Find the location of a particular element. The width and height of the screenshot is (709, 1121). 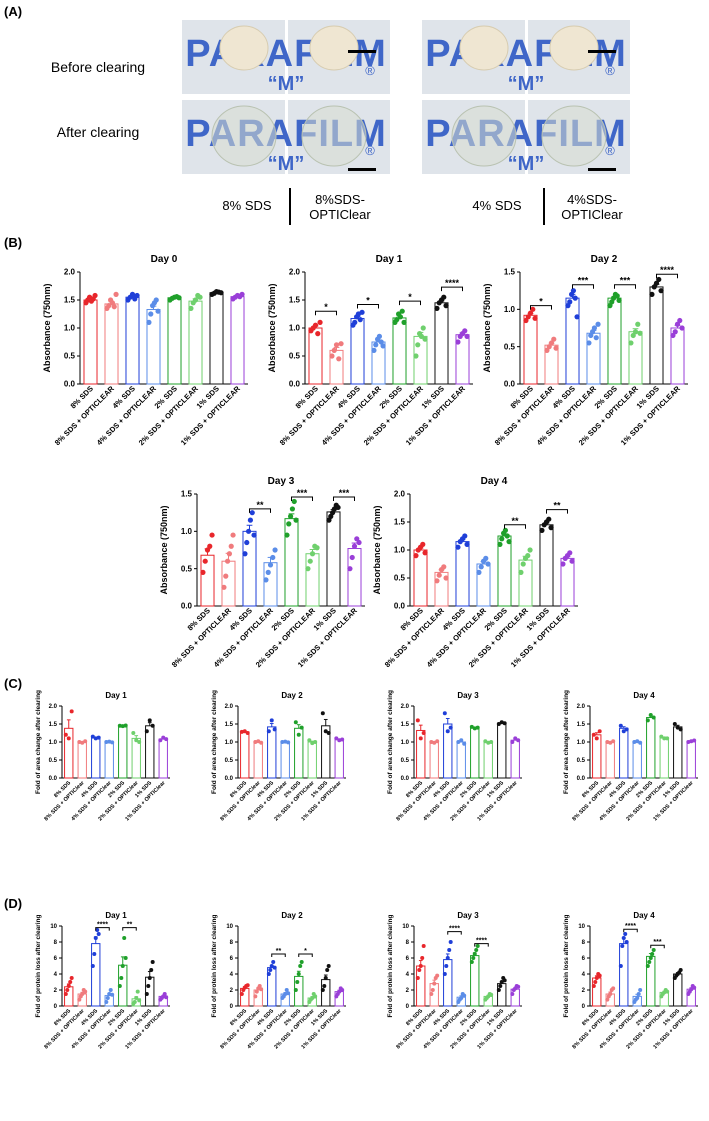

significance-label: * is located at coordinates (410, 297).